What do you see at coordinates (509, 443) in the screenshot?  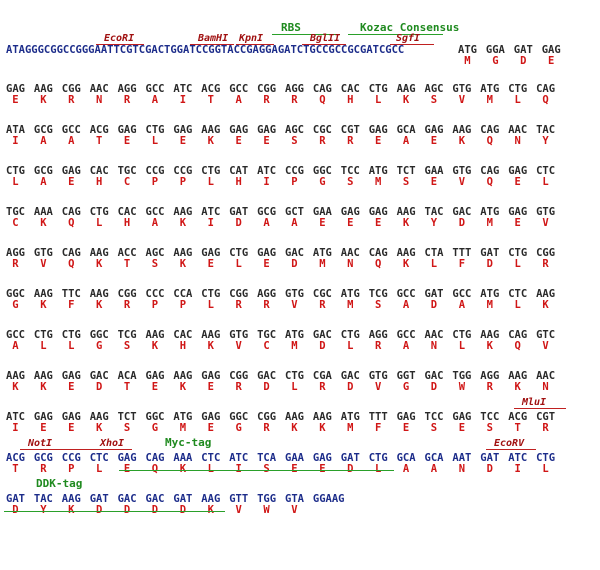 I see `label-ecorv: EcoRV` at bounding box center [509, 443].